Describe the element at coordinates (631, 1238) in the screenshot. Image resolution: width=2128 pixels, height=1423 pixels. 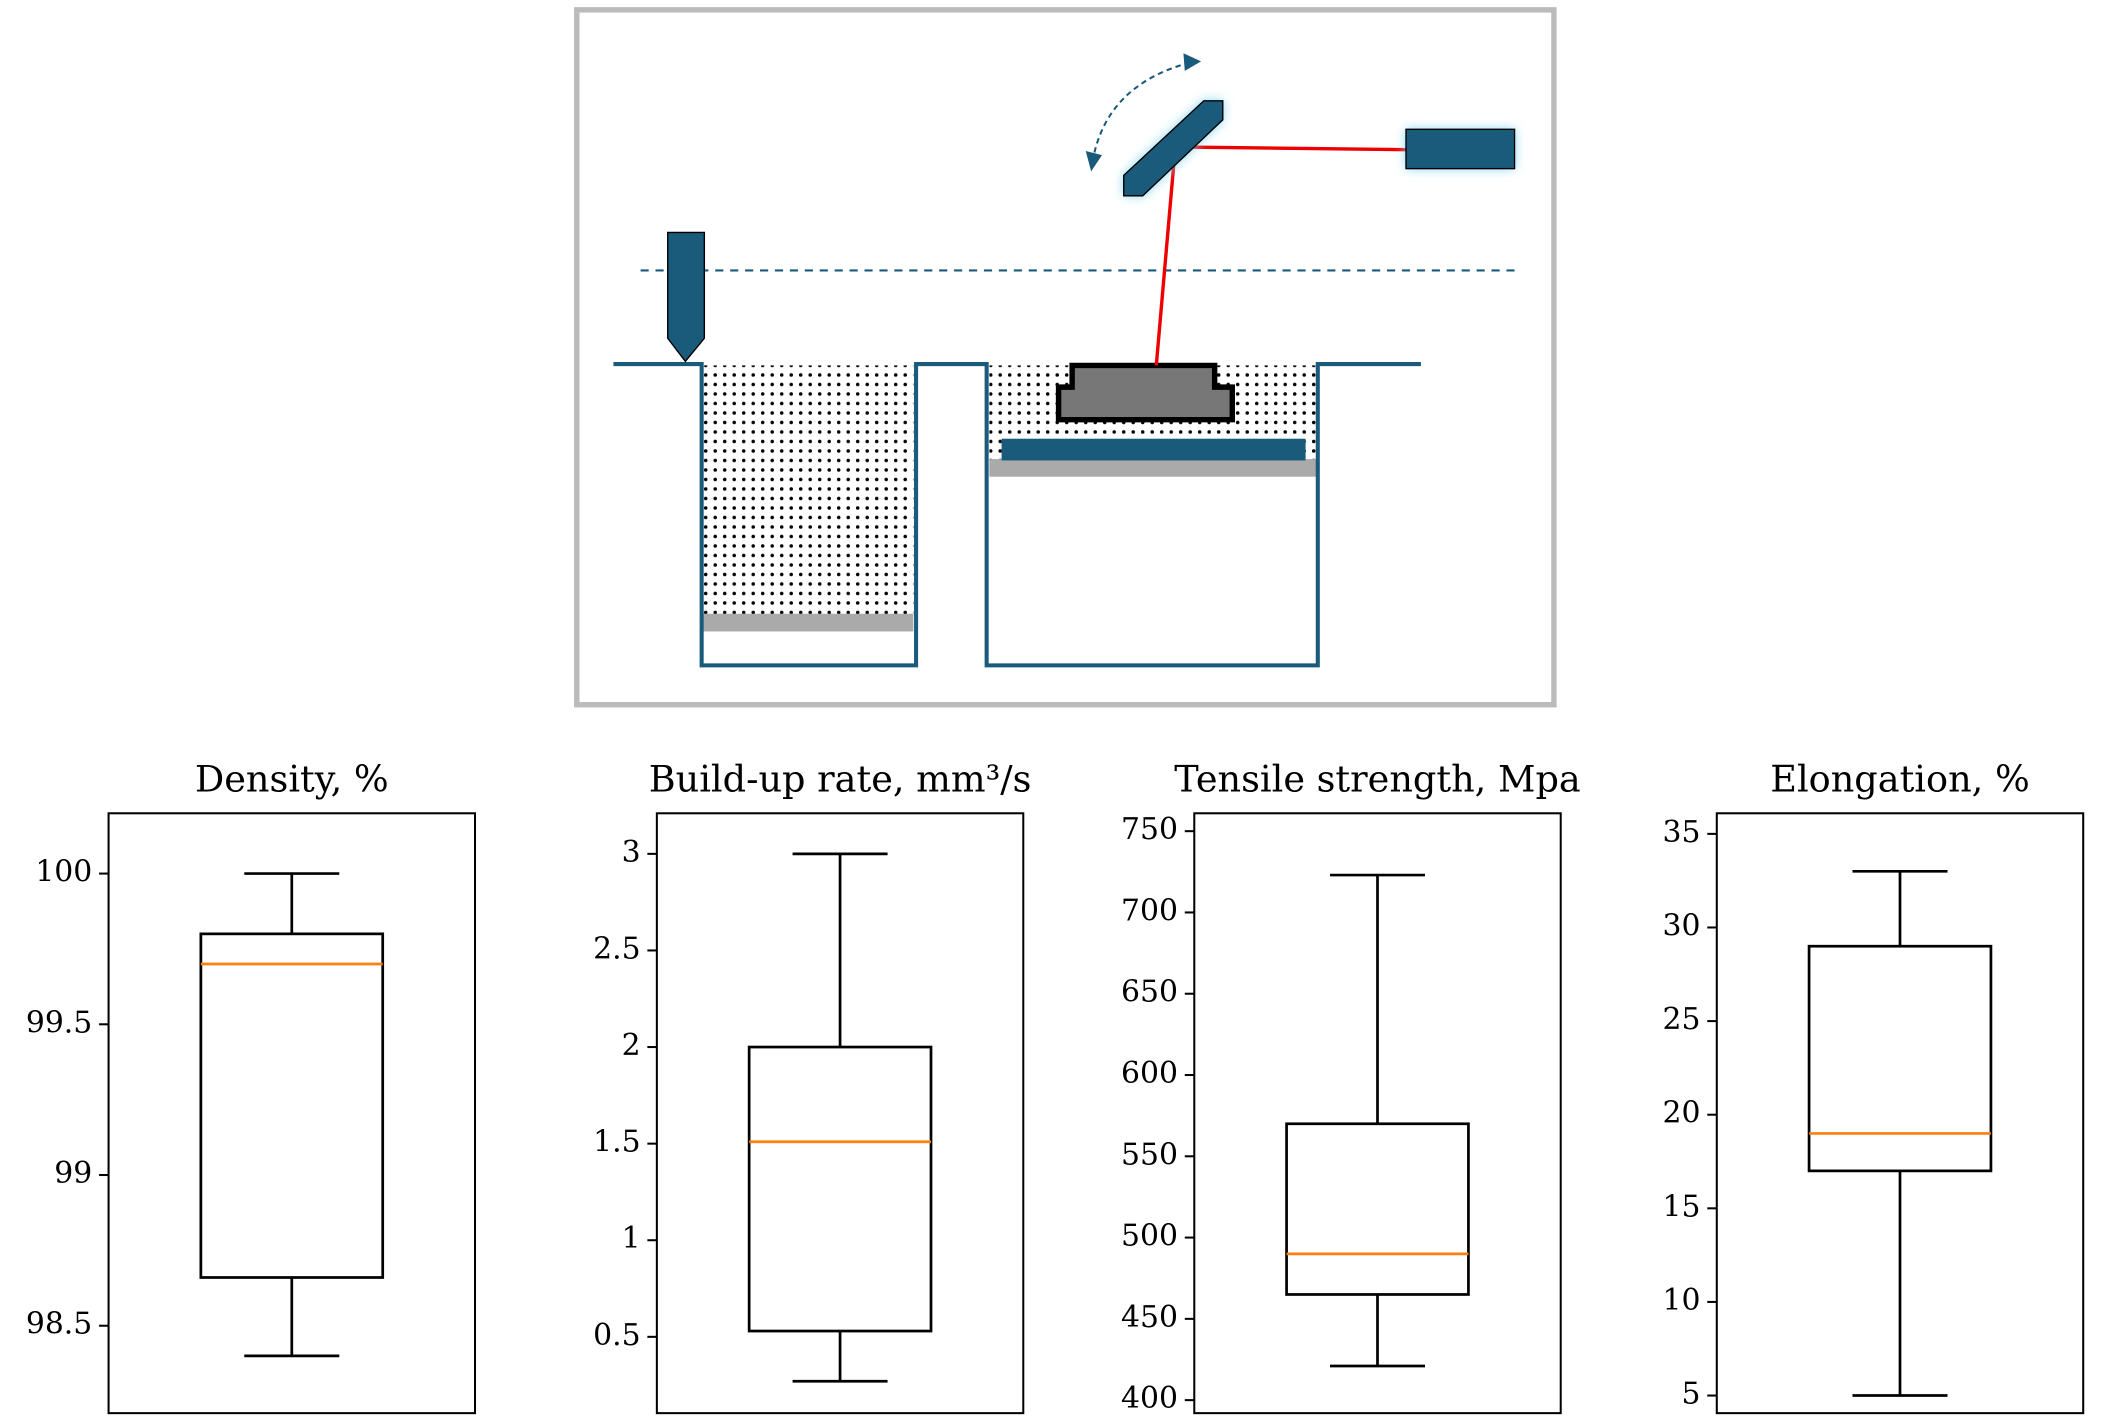
I see `y-tick-label: 1` at that location.